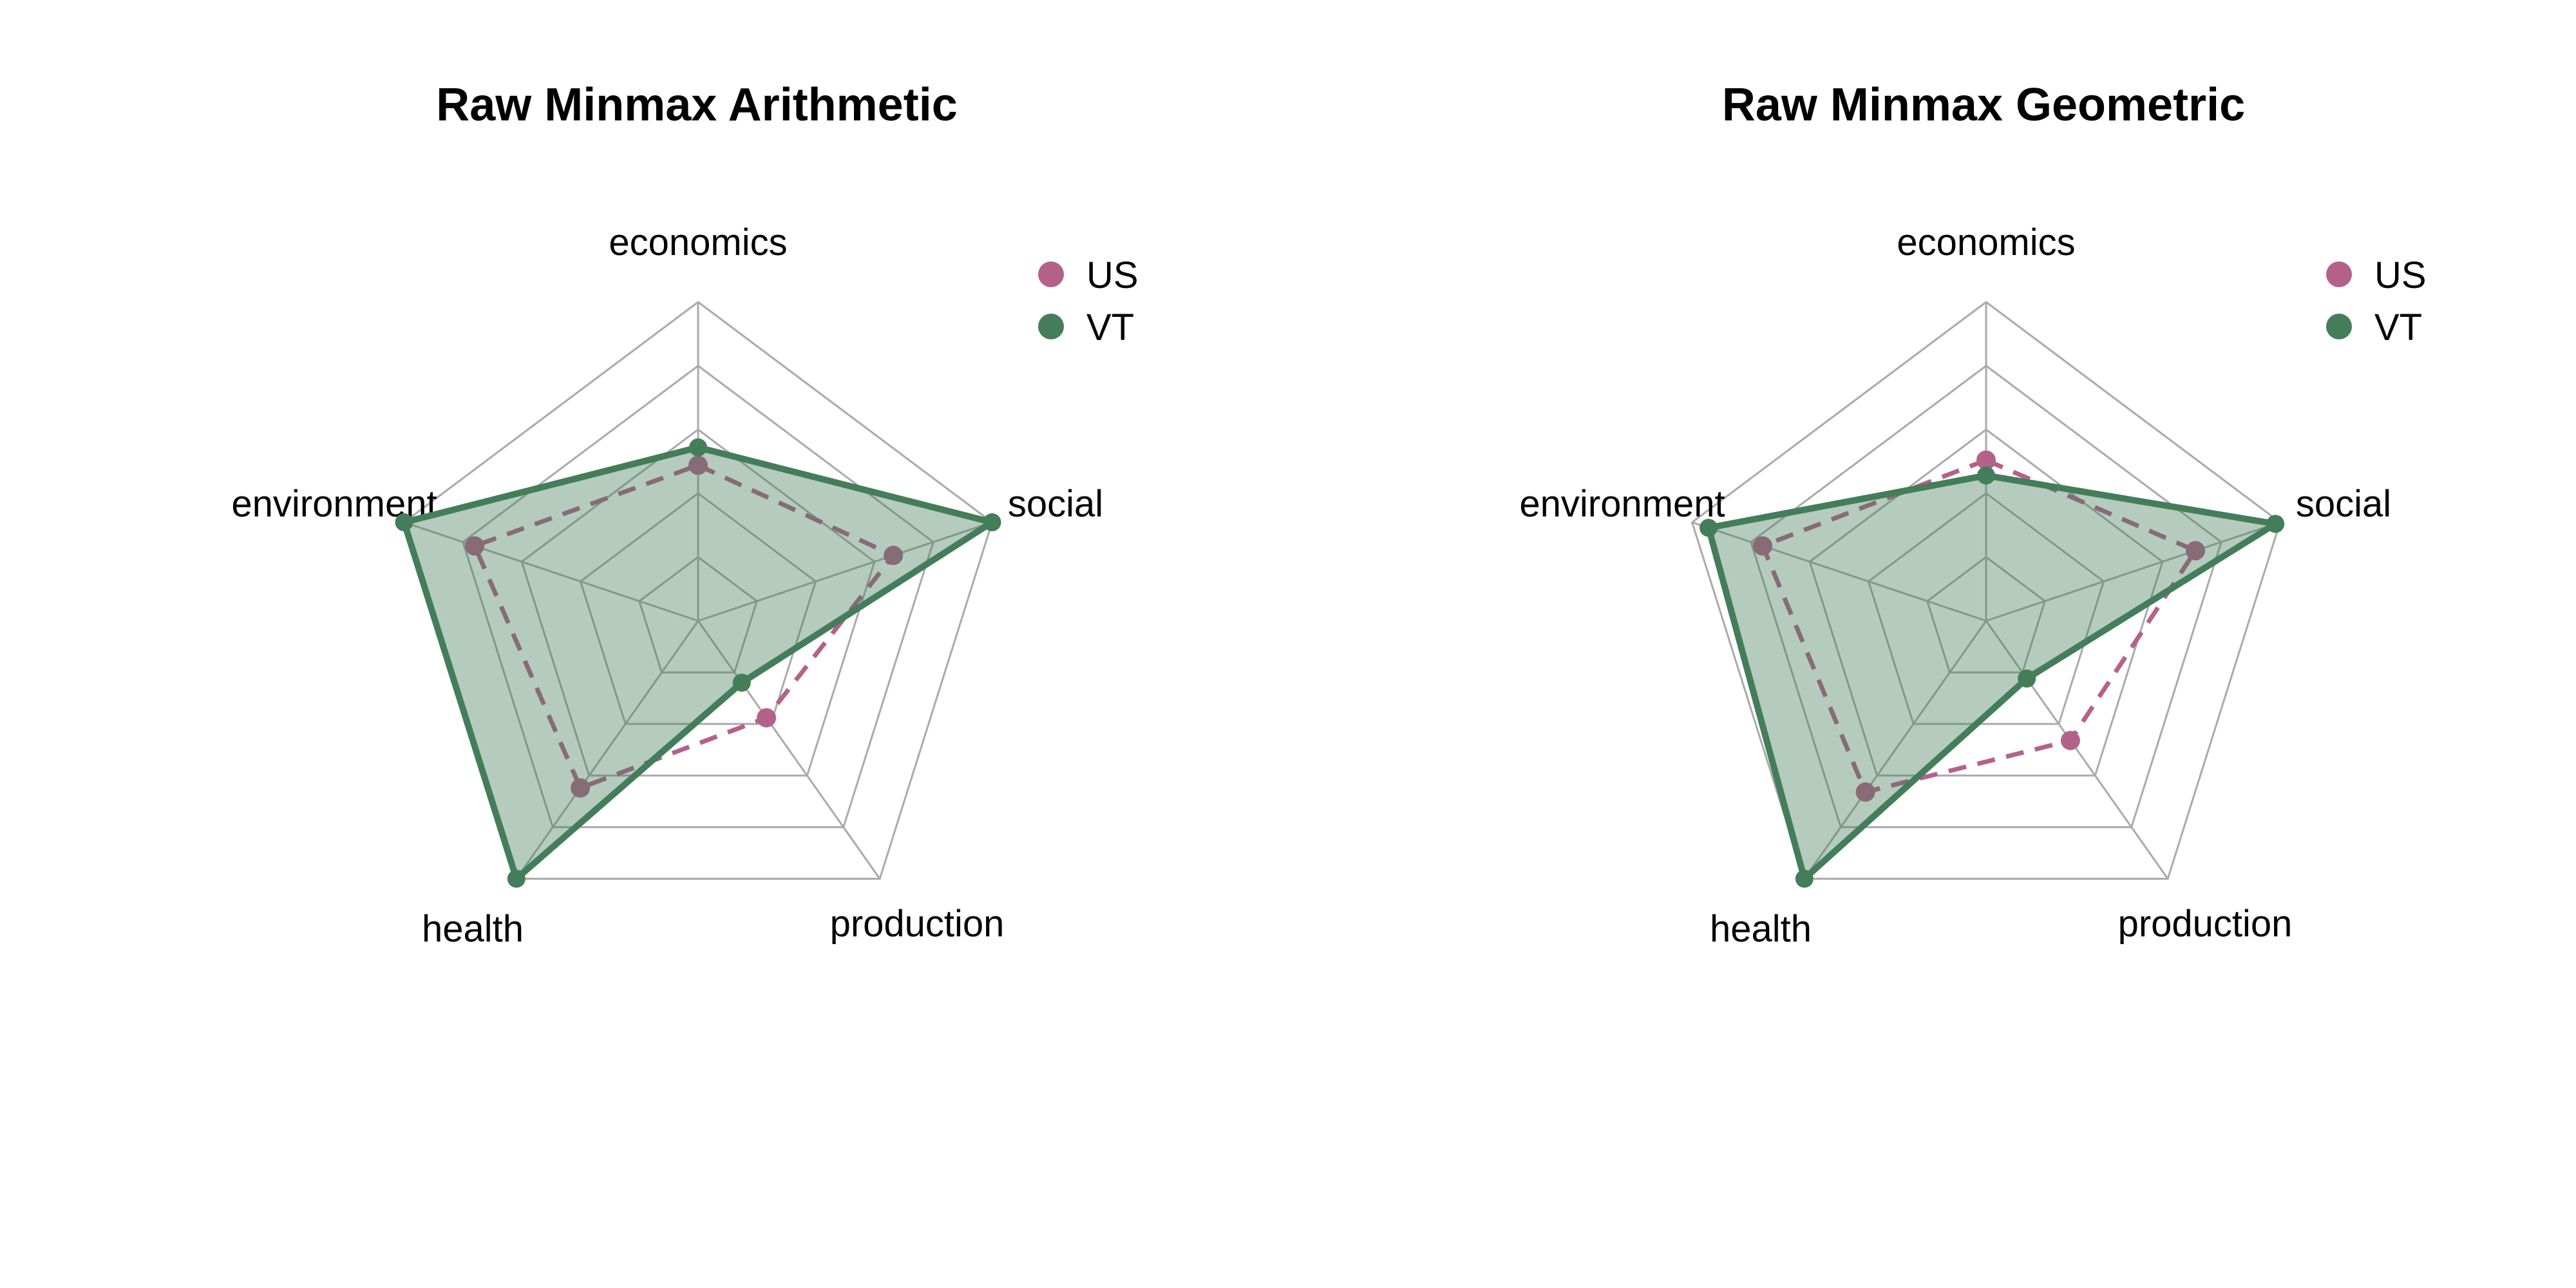  What do you see at coordinates (1983, 105) in the screenshot?
I see `chart-title: Raw Minmax Geometric` at bounding box center [1983, 105].